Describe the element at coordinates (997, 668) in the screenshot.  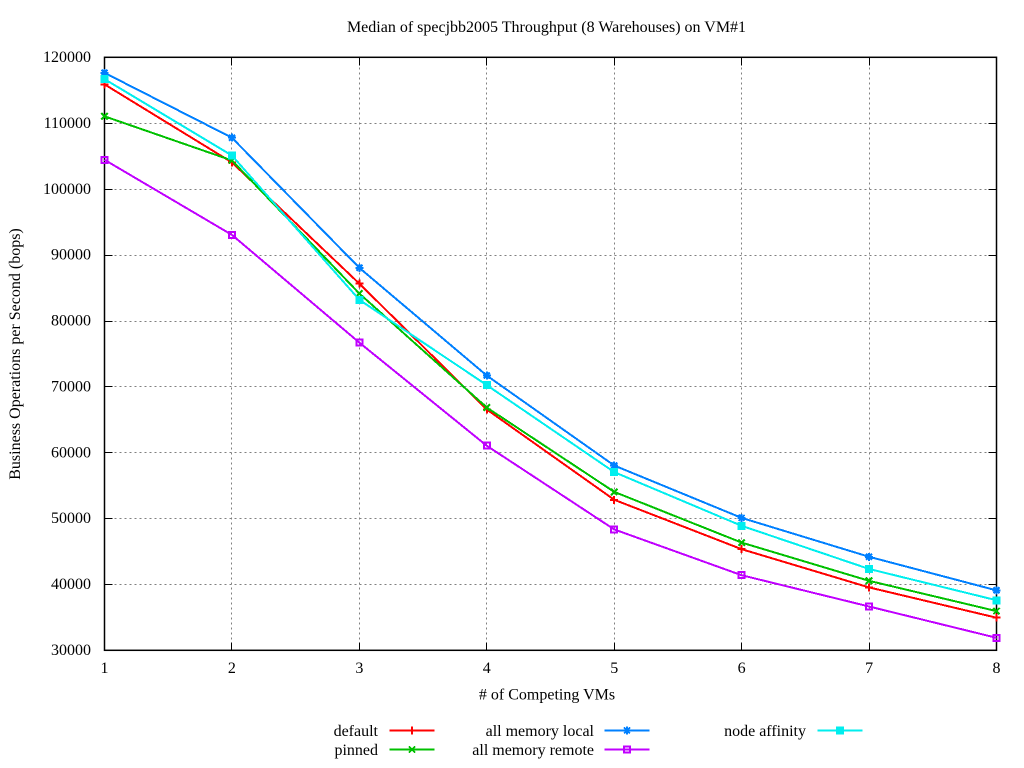
I see `svg-text: 8` at that location.